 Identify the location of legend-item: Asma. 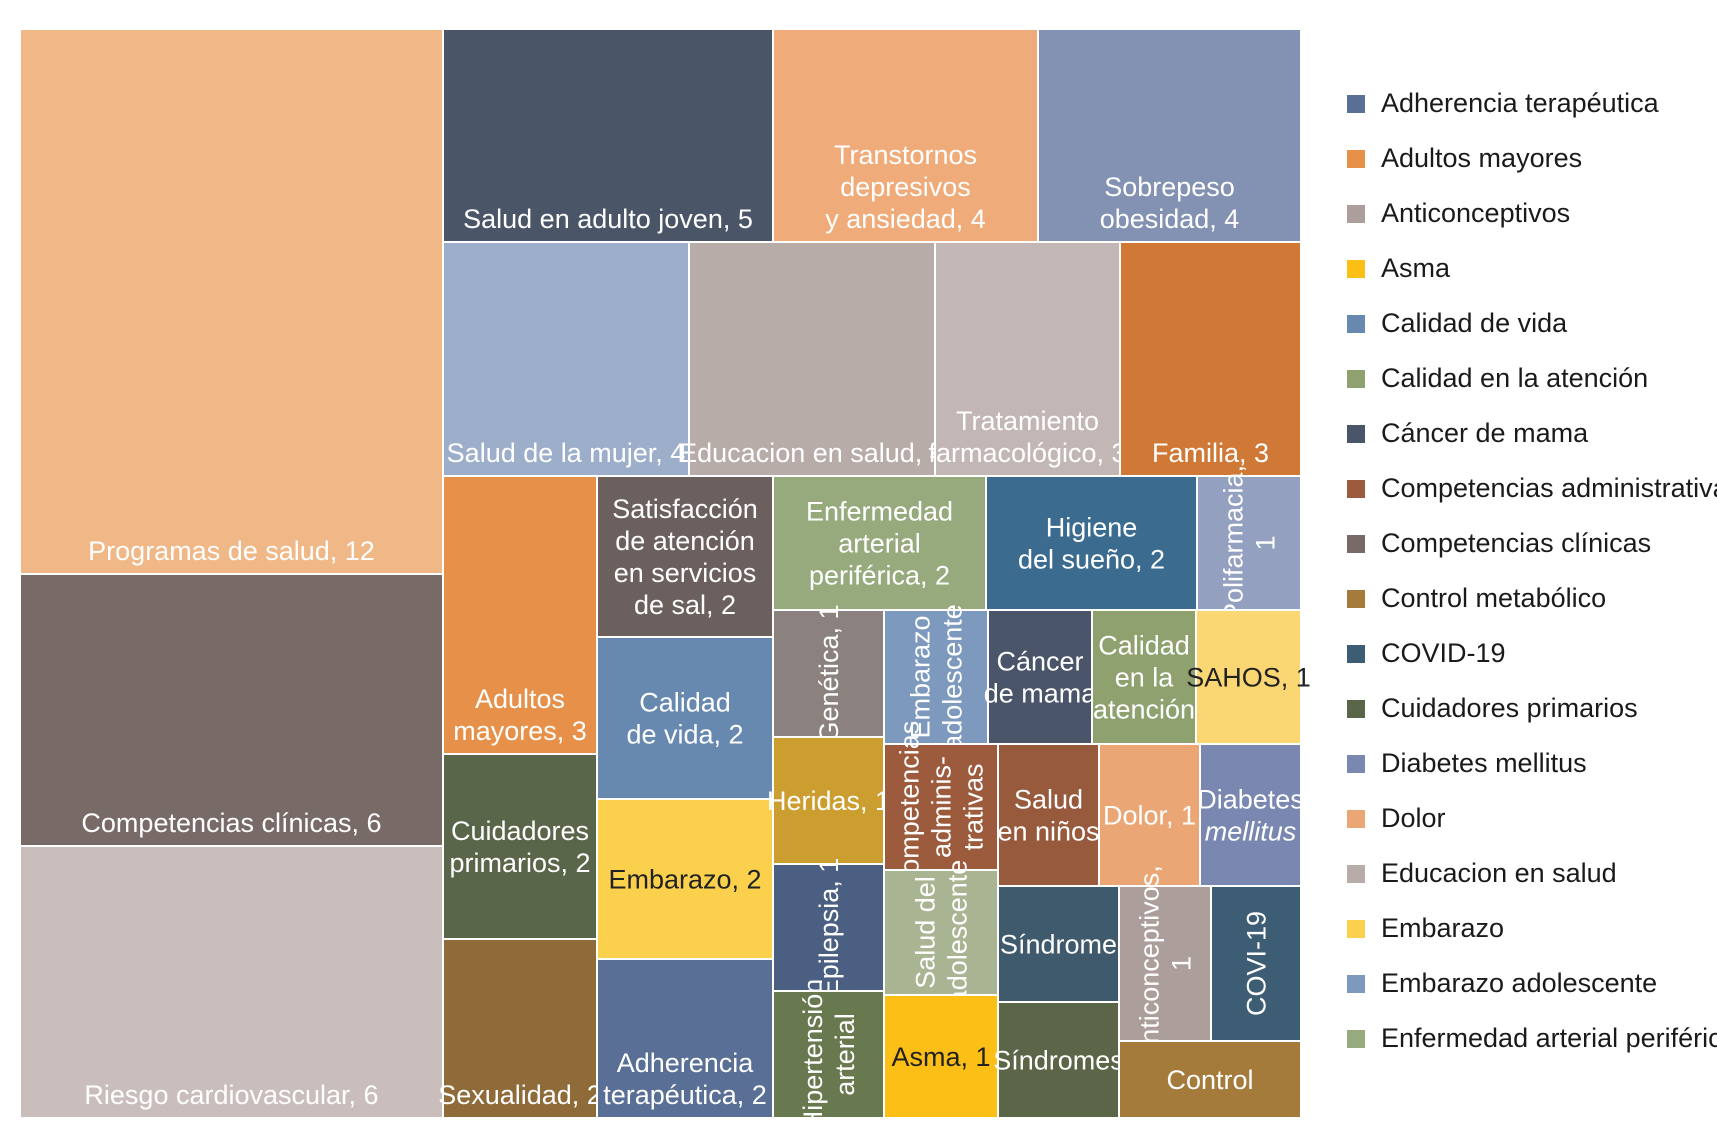
(1399, 268).